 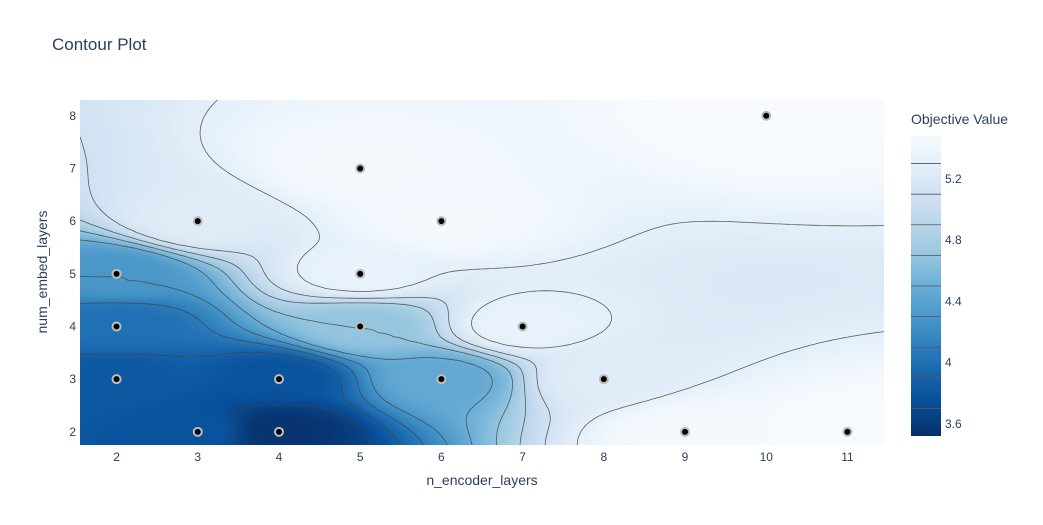 I want to click on x-tick-label: 2, so click(x=116, y=457).